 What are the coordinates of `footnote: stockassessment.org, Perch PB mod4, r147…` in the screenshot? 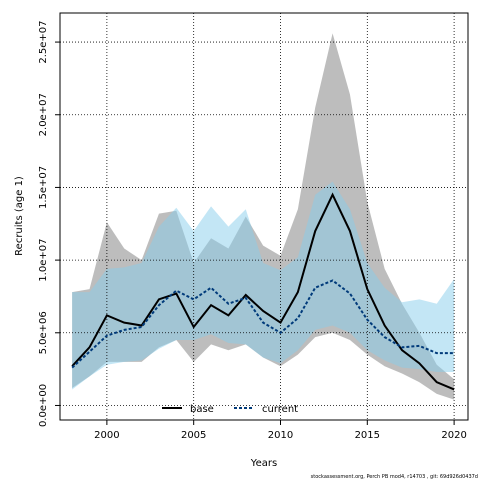 It's located at (394, 477).